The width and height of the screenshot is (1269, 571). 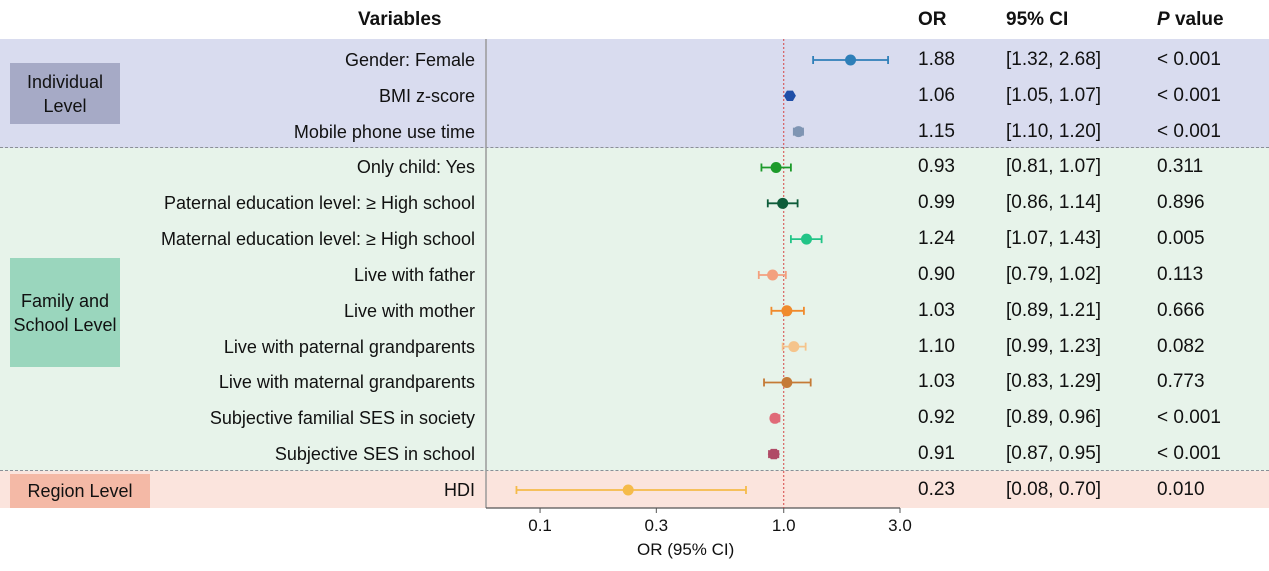 What do you see at coordinates (1054, 167) in the screenshot?
I see `row-ci-value: [0.81, 1.07]` at bounding box center [1054, 167].